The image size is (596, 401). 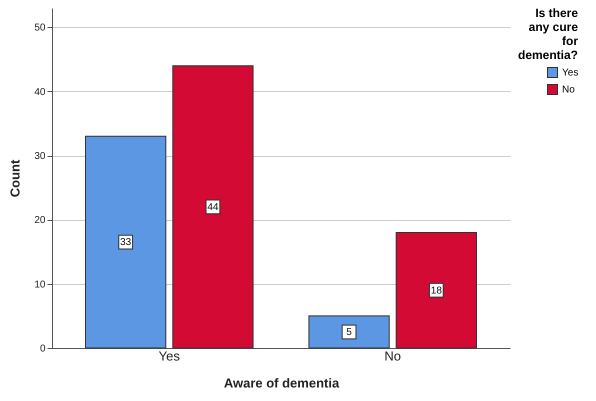 I want to click on x-axis-title: Aware of dementia, so click(x=282, y=383).